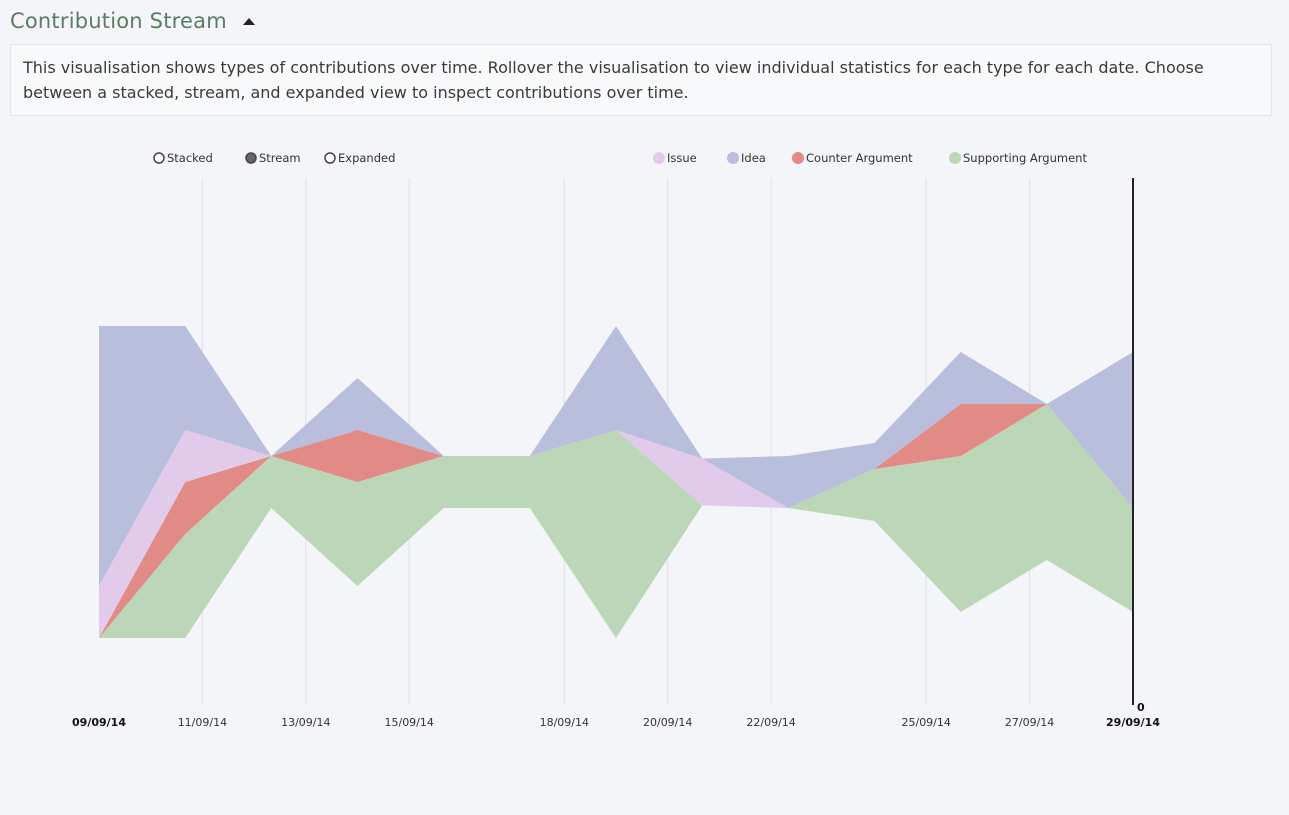 This screenshot has width=1289, height=815. I want to click on x-tick-label: 27/09/14, so click(1029, 722).